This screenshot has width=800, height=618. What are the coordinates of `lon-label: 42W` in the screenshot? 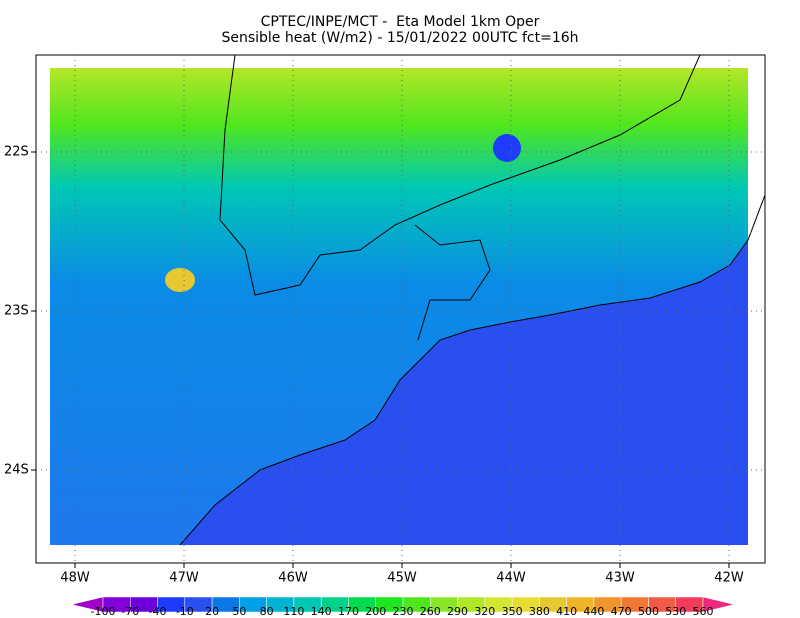 It's located at (729, 578).